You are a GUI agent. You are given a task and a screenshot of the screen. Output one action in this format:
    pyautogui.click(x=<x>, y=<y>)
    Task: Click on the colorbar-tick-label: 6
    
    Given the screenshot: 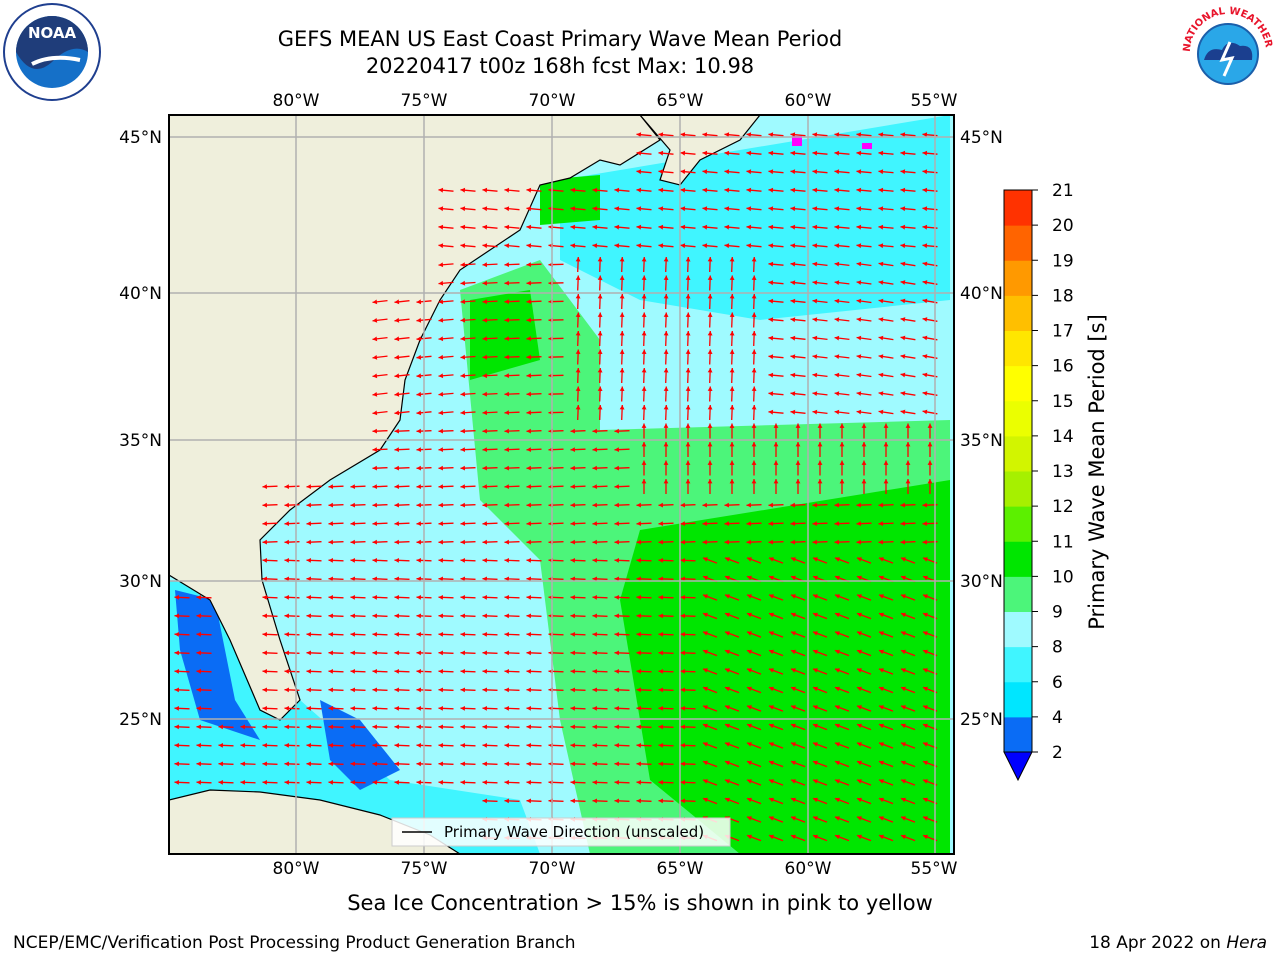 What is the action you would take?
    pyautogui.click(x=1057, y=683)
    